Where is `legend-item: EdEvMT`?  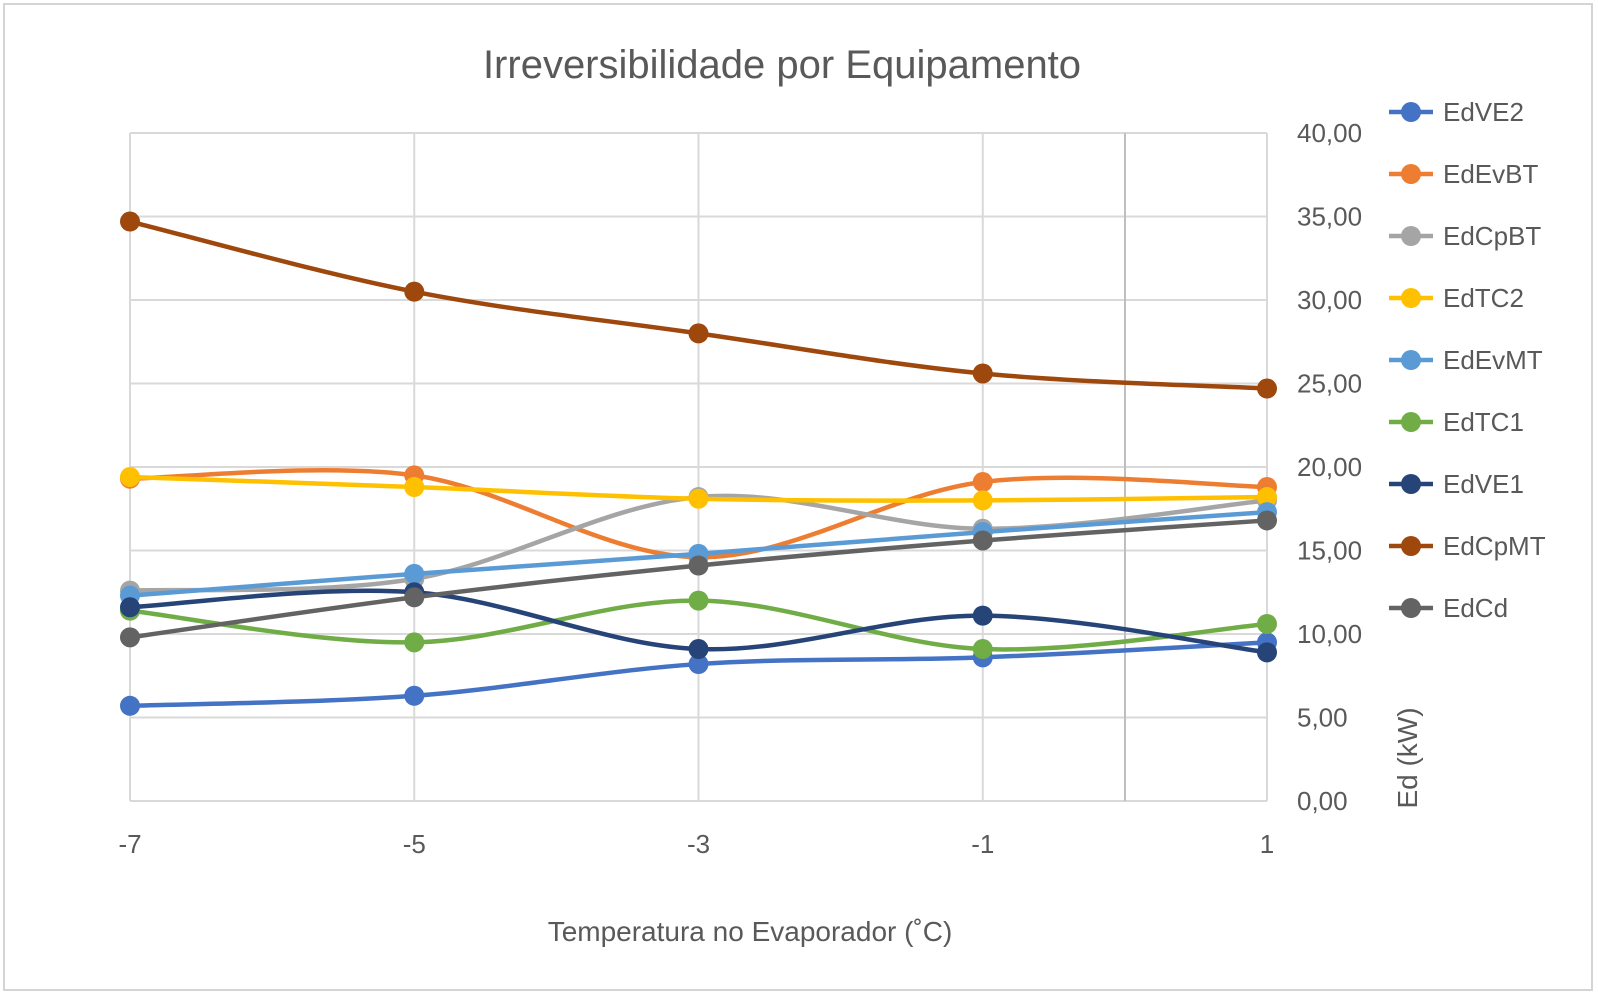 legend-item: EdEvMT is located at coordinates (1466, 360).